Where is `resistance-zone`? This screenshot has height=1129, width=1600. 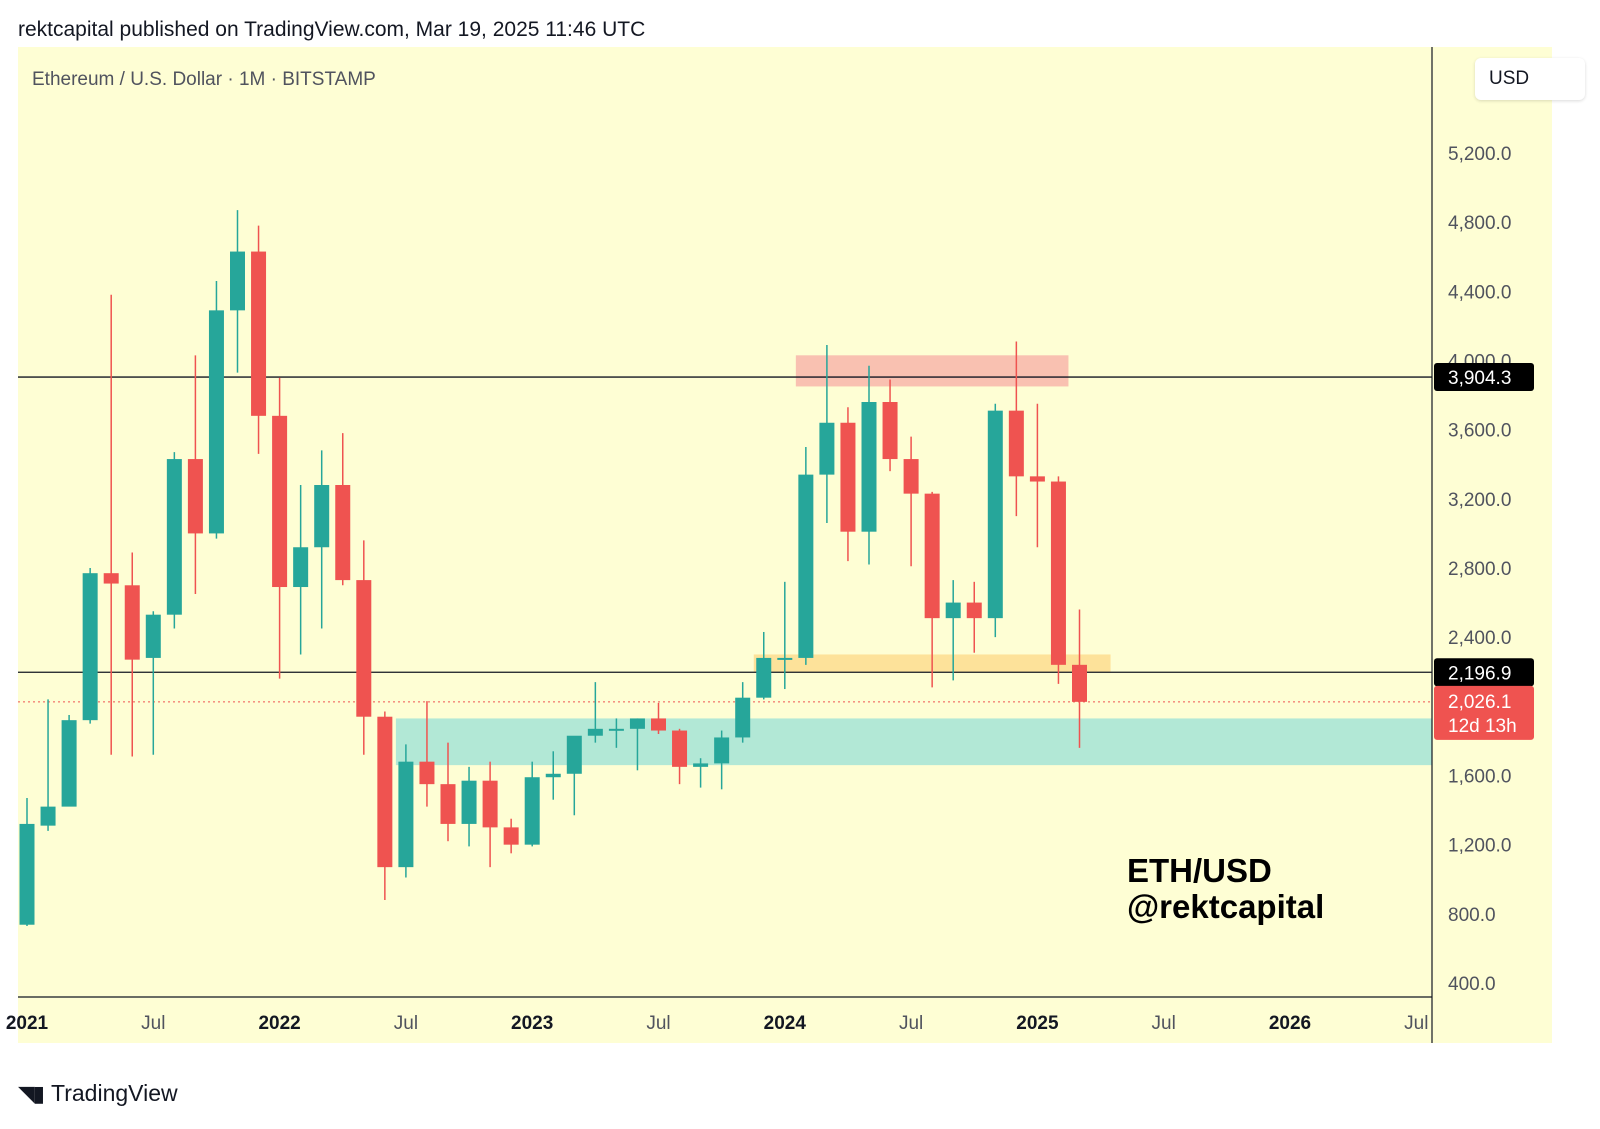
resistance-zone is located at coordinates (932, 371).